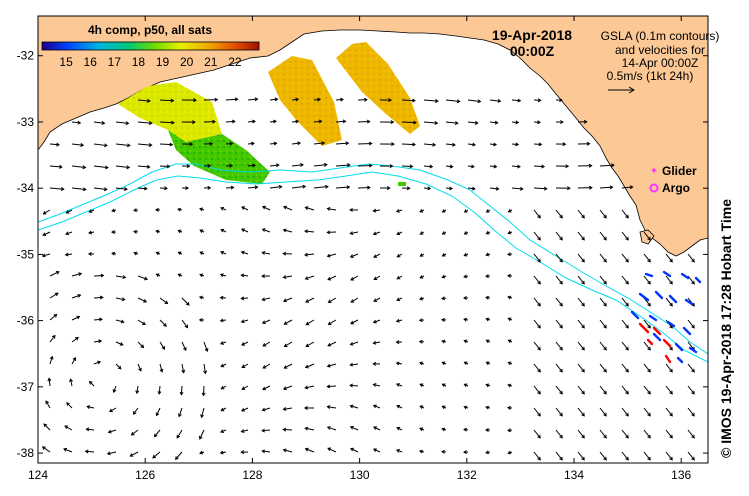 The image size is (749, 496). What do you see at coordinates (26, 453) in the screenshot?
I see `lat-tick-label-6: -38` at bounding box center [26, 453].